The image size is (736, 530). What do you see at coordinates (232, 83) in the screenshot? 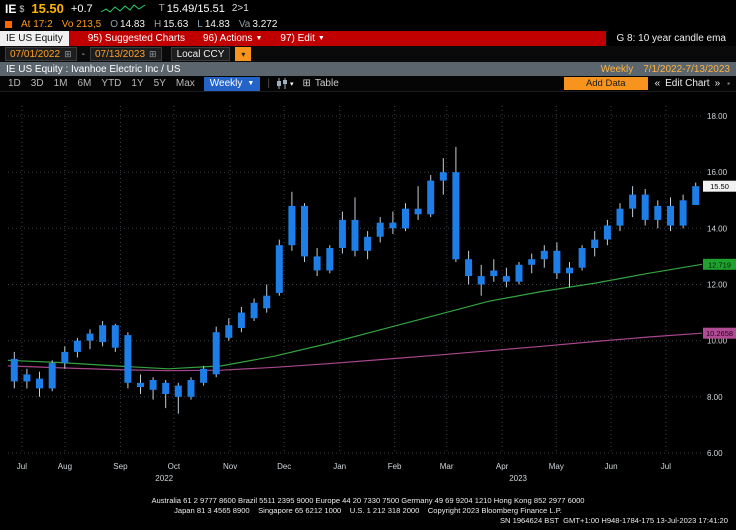
I see `period-dropdown: Weekly ▼` at bounding box center [232, 83].